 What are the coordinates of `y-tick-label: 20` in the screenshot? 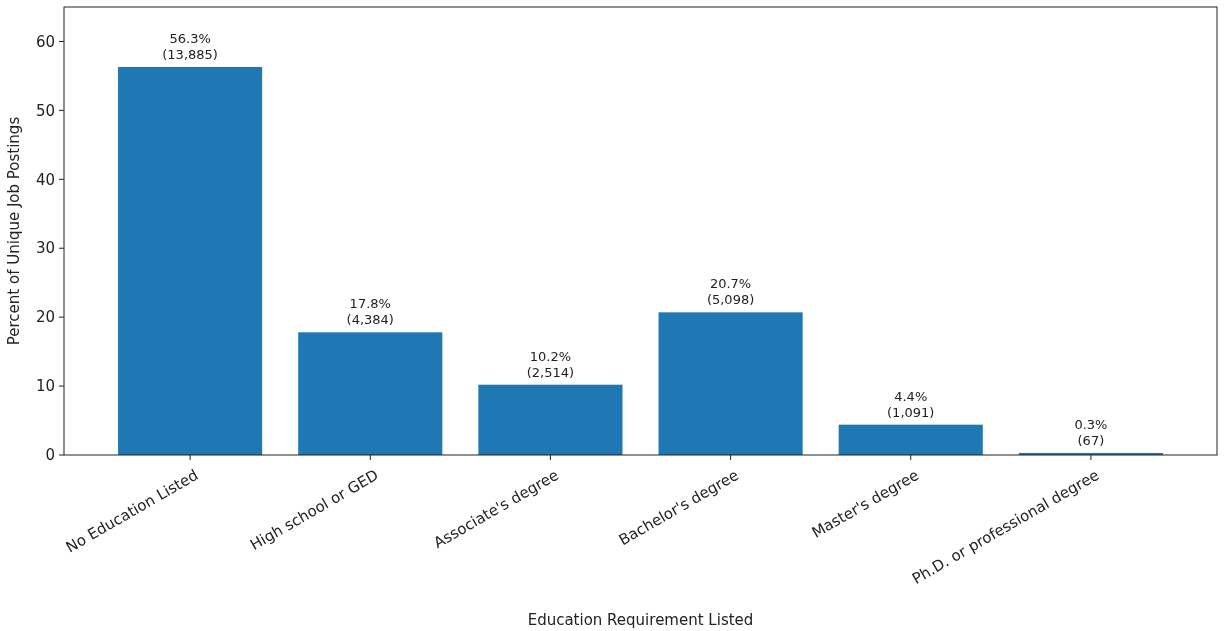 It's located at (45, 317).